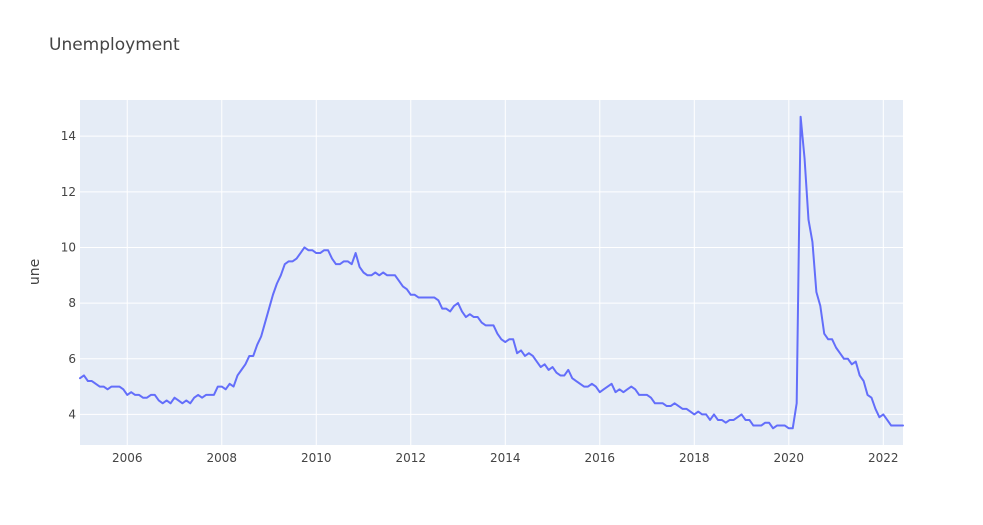  Describe the element at coordinates (127, 458) in the screenshot. I see `x-tick-label-2006: 2006` at that location.